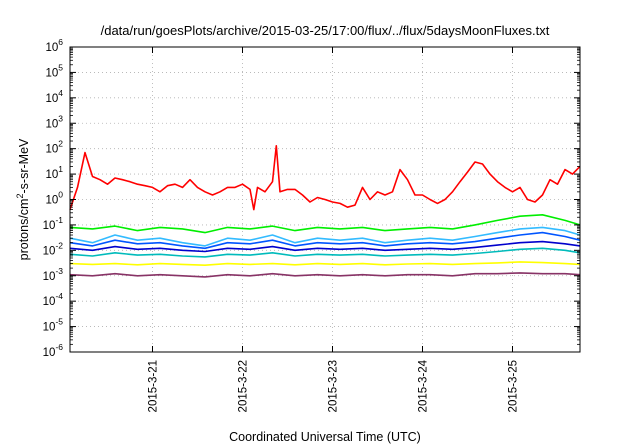  I want to click on y-axis-label: protons/cm2-s-sr-MeV, so click(23, 199).